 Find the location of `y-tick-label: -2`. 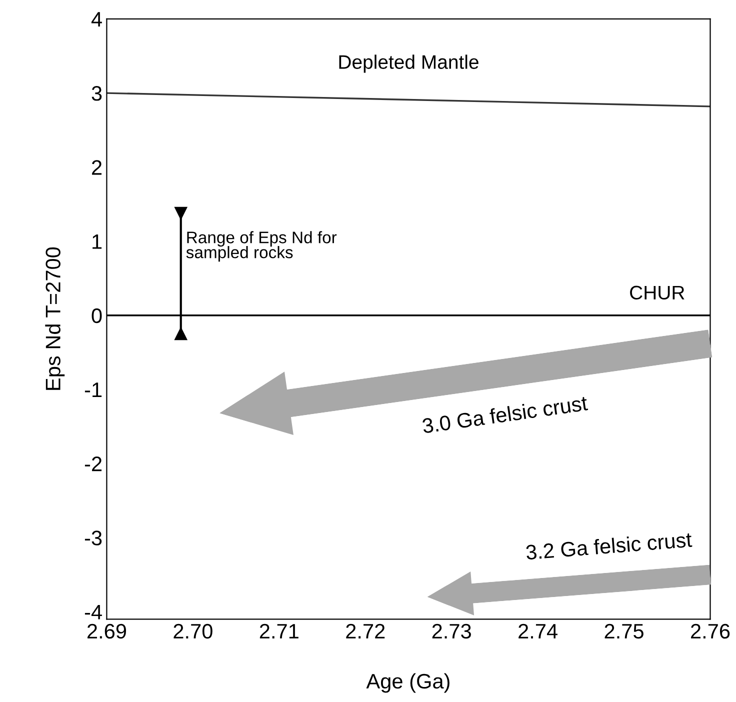

y-tick-label: -2 is located at coordinates (93, 464).